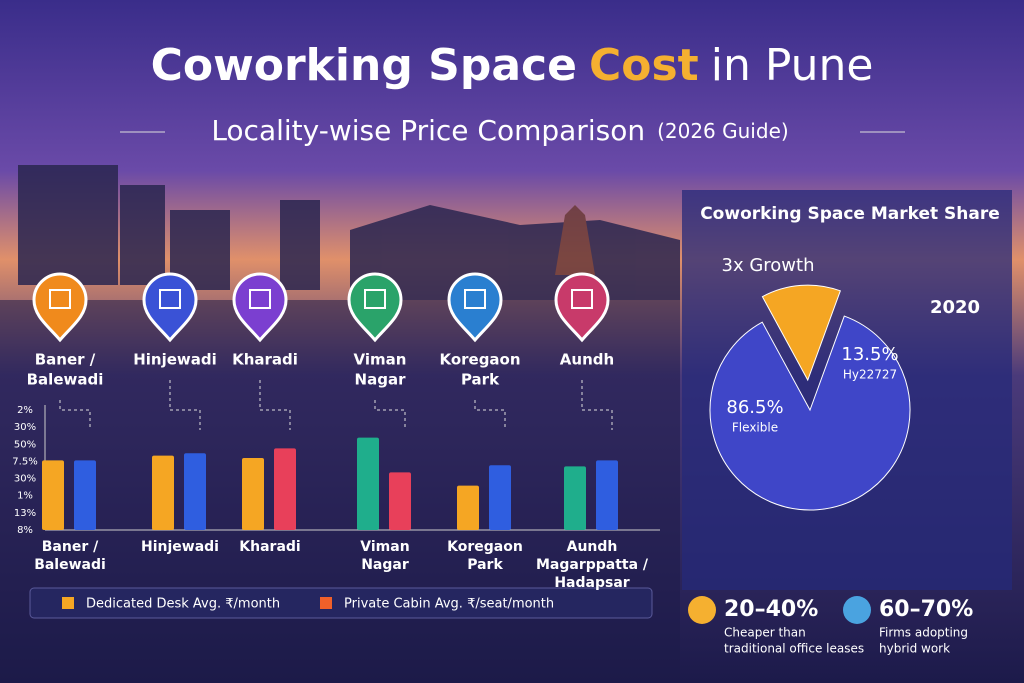  Describe the element at coordinates (923, 633) in the screenshot. I see `stat-text: Firms adopting` at that location.